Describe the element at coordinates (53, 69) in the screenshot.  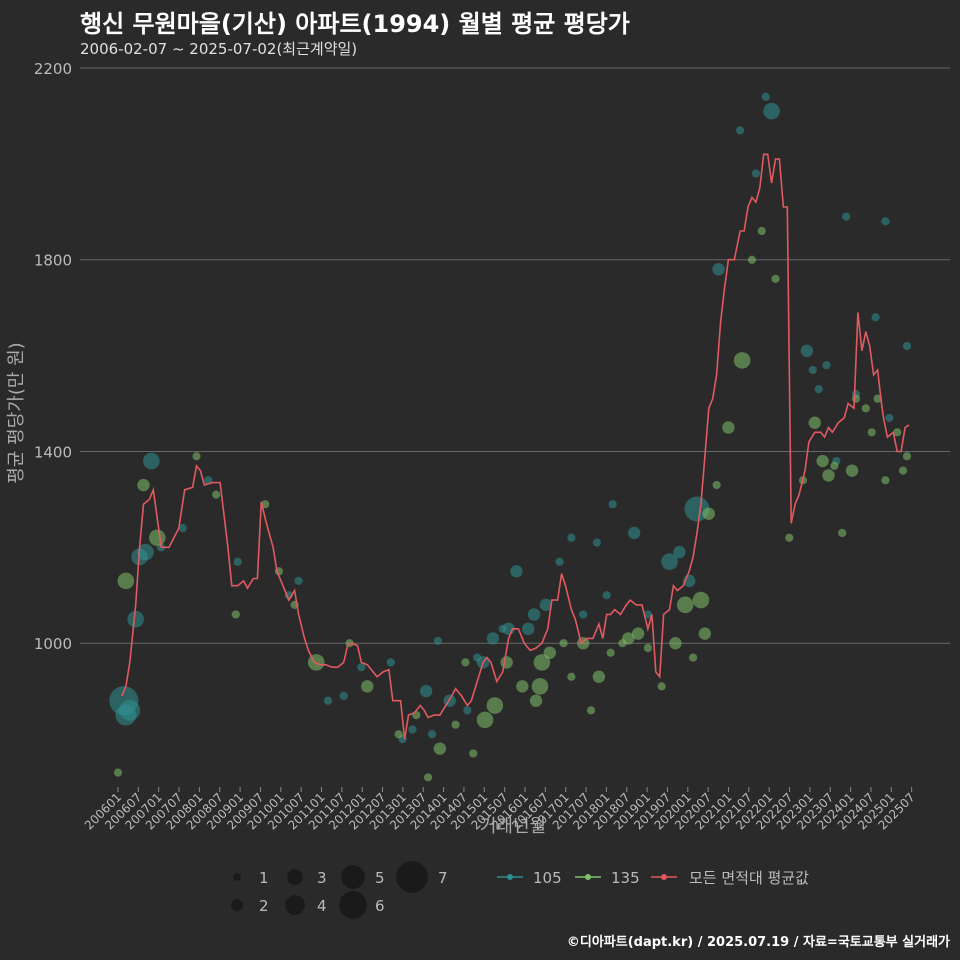
I see `y-tick-2200: 2200` at that location.